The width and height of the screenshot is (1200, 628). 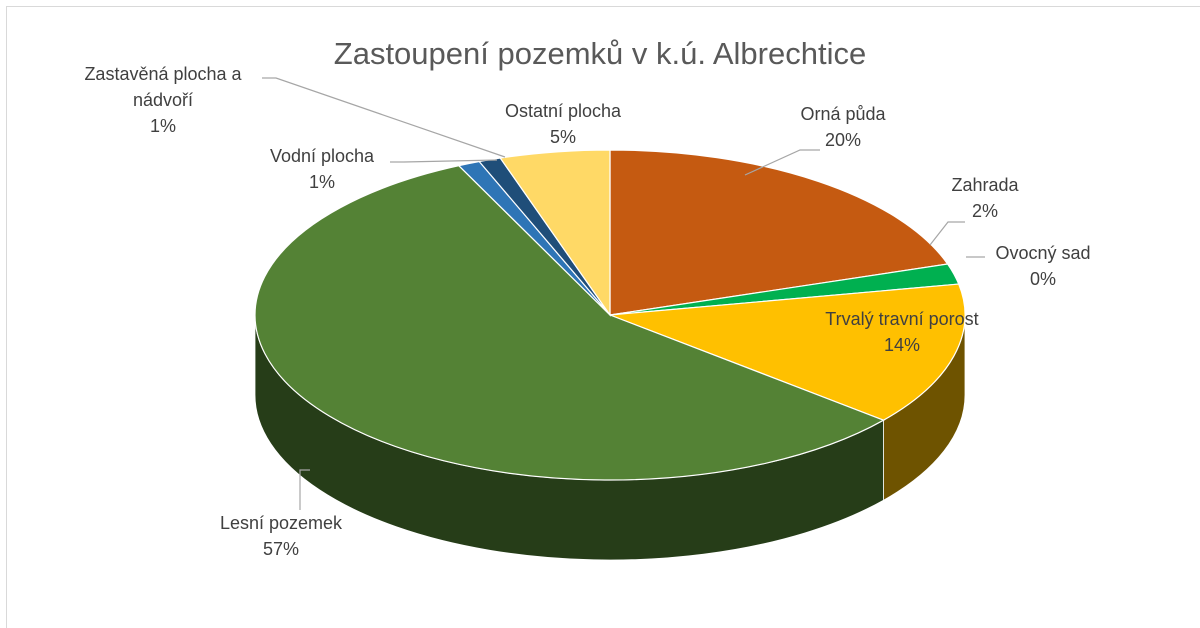 What do you see at coordinates (281, 523) in the screenshot?
I see `label-category: Lesní pozemek` at bounding box center [281, 523].